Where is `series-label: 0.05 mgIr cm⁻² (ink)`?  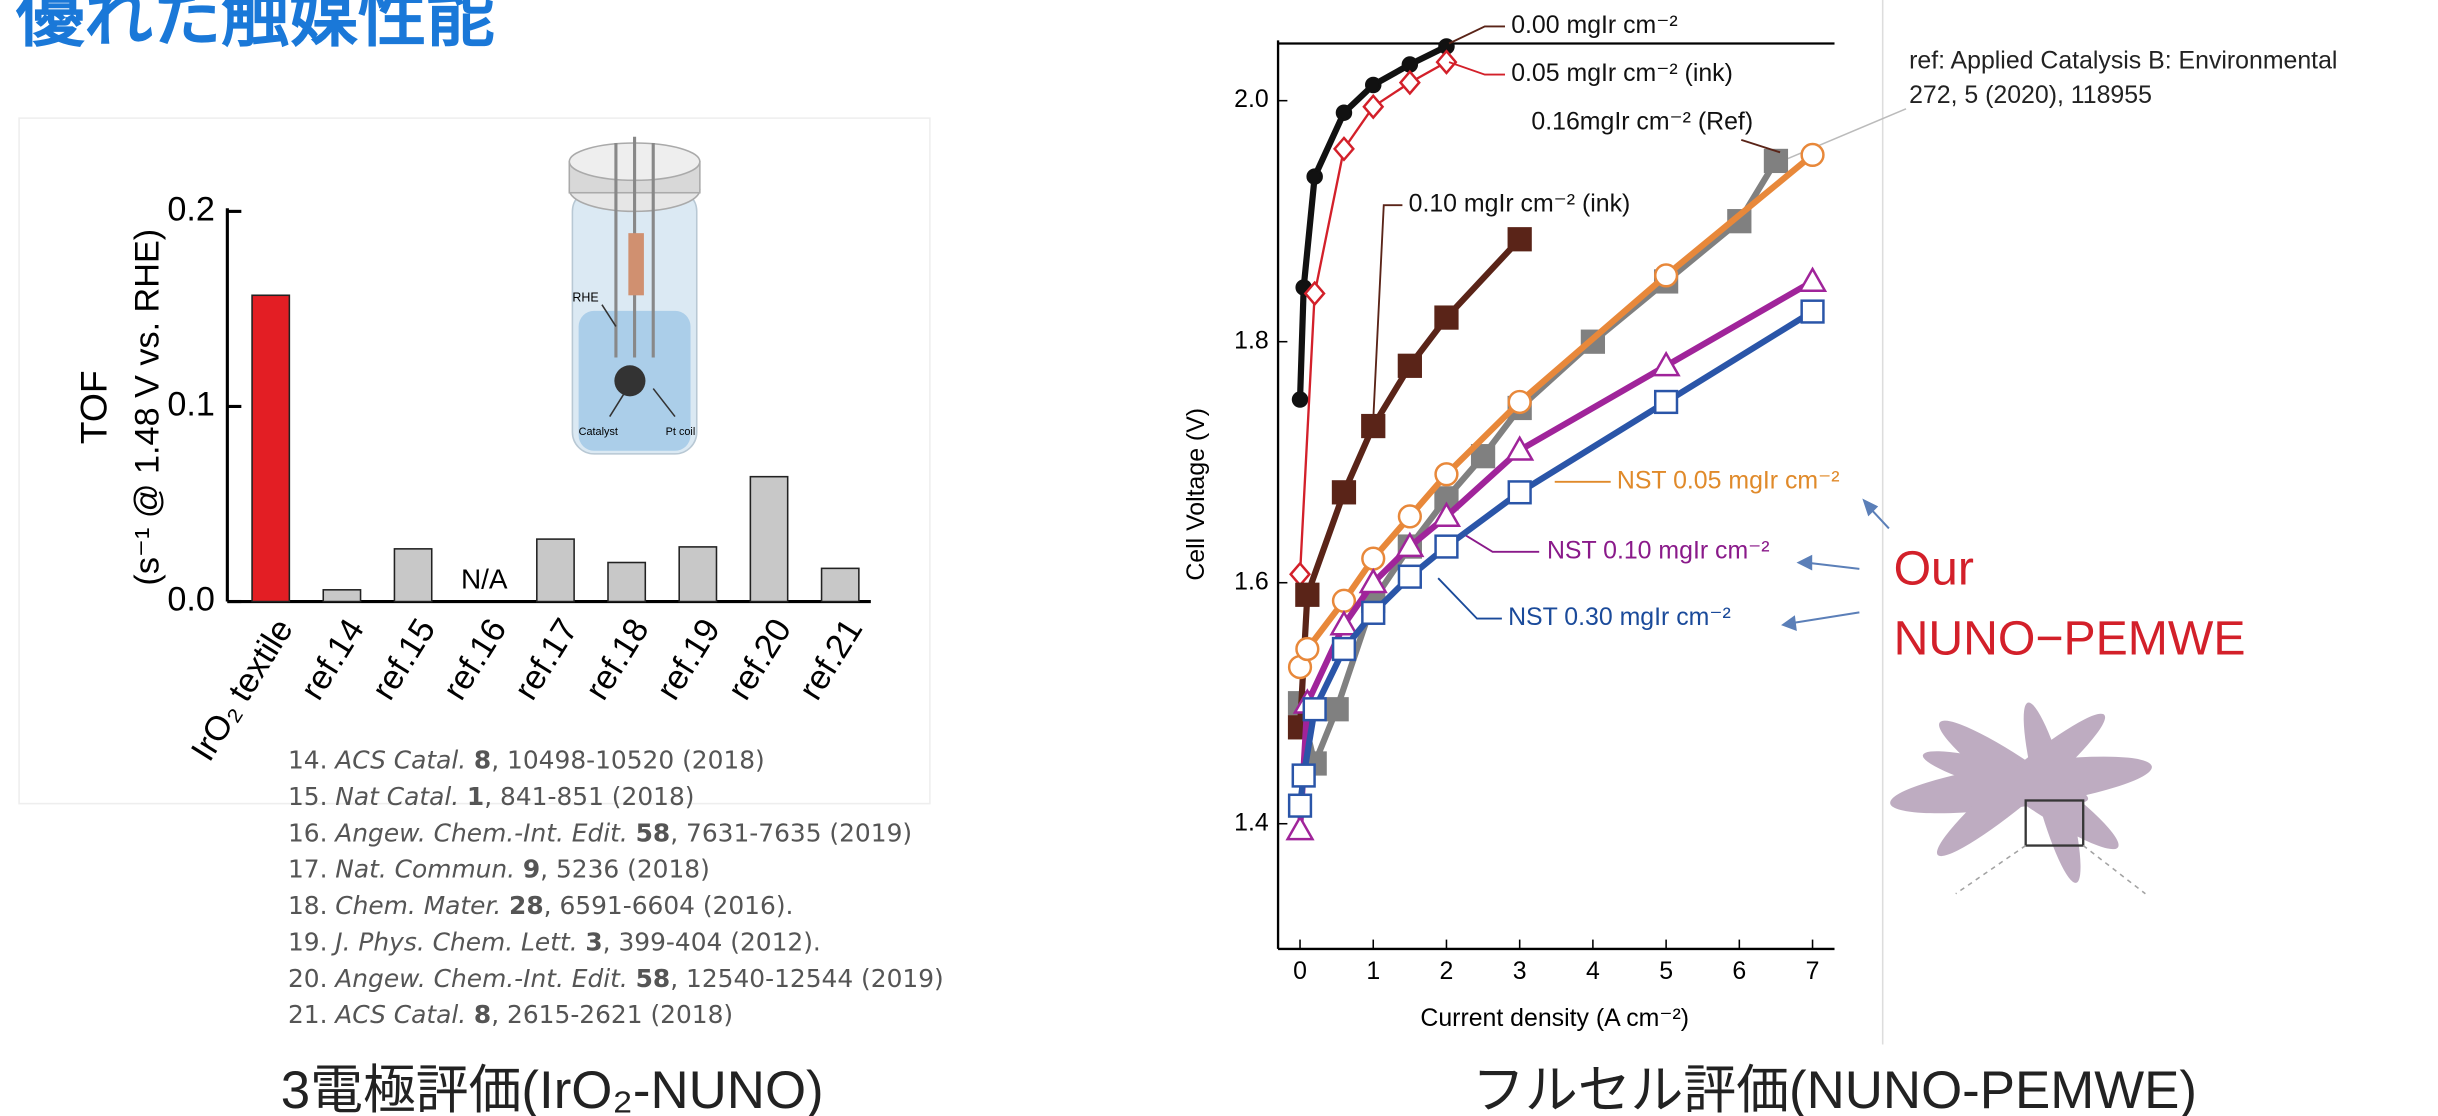 series-label: 0.05 mgIr cm⁻² (ink) is located at coordinates (1622, 73).